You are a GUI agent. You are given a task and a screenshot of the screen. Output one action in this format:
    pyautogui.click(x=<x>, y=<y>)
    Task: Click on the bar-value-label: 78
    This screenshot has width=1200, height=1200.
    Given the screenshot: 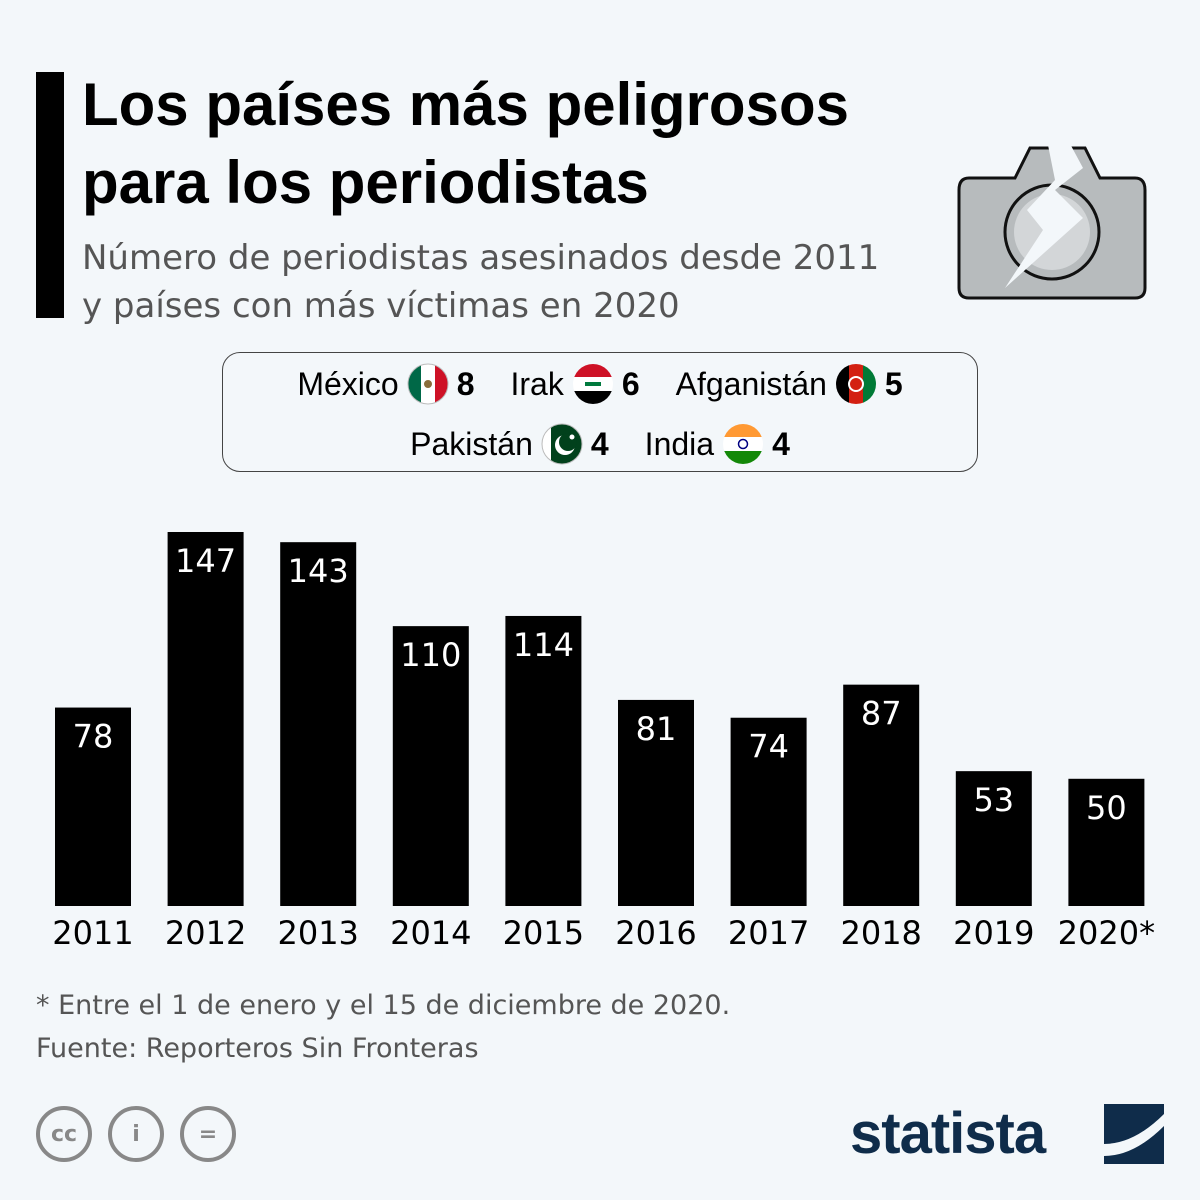 What is the action you would take?
    pyautogui.click(x=93, y=737)
    